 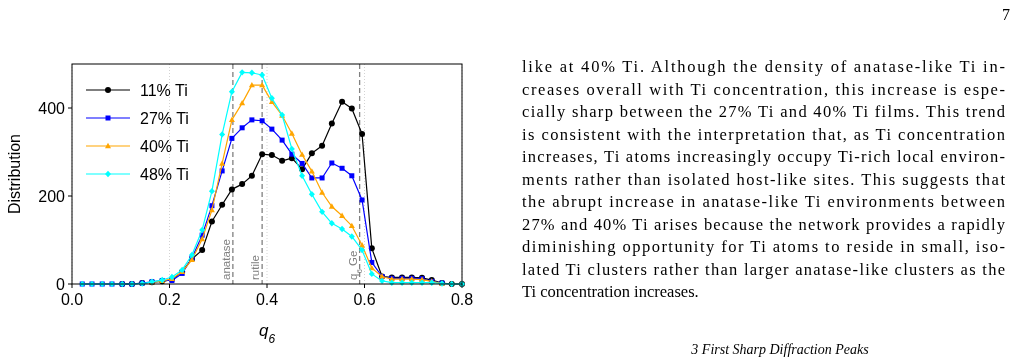 What do you see at coordinates (164, 118) in the screenshot?
I see `legend-label: 27% Ti` at bounding box center [164, 118].